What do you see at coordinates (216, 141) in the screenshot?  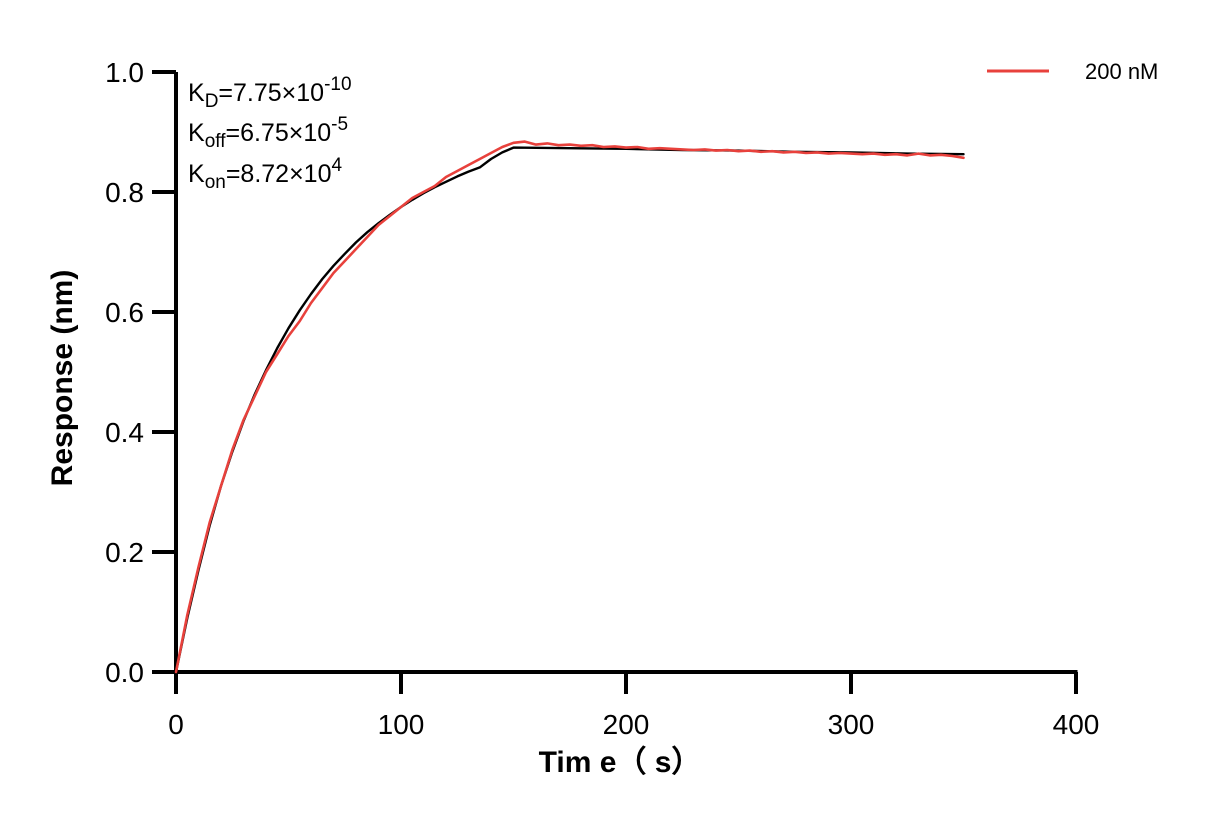 I see `koff-sub: off` at bounding box center [216, 141].